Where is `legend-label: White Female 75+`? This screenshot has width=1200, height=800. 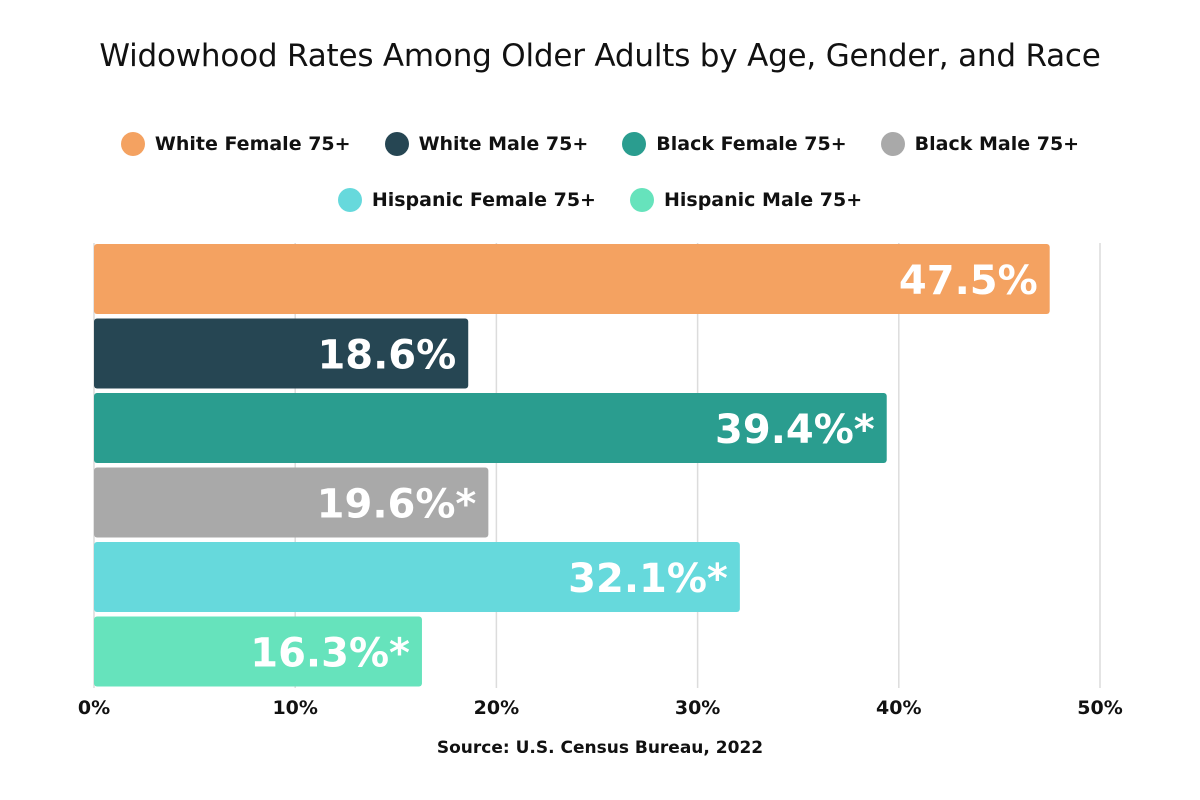 legend-label: White Female 75+ is located at coordinates (252, 144).